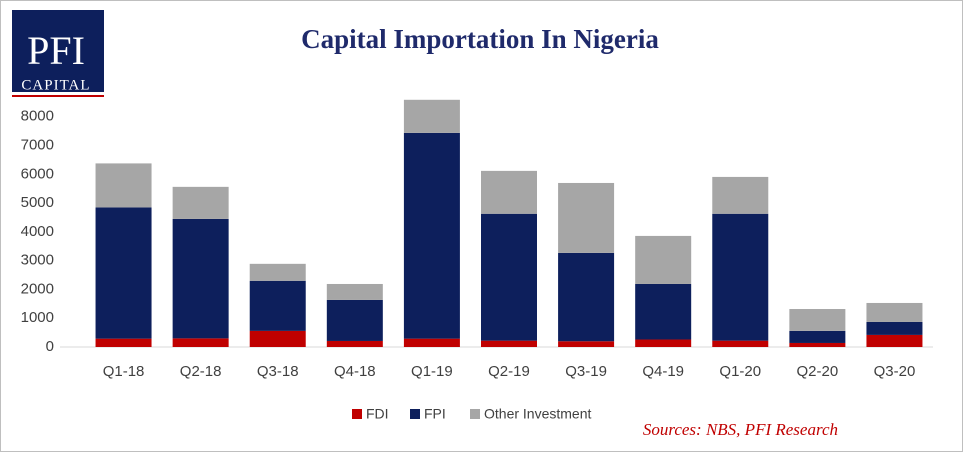 Image resolution: width=963 pixels, height=452 pixels. What do you see at coordinates (37, 260) in the screenshot?
I see `y-tick-label: 3000` at bounding box center [37, 260].